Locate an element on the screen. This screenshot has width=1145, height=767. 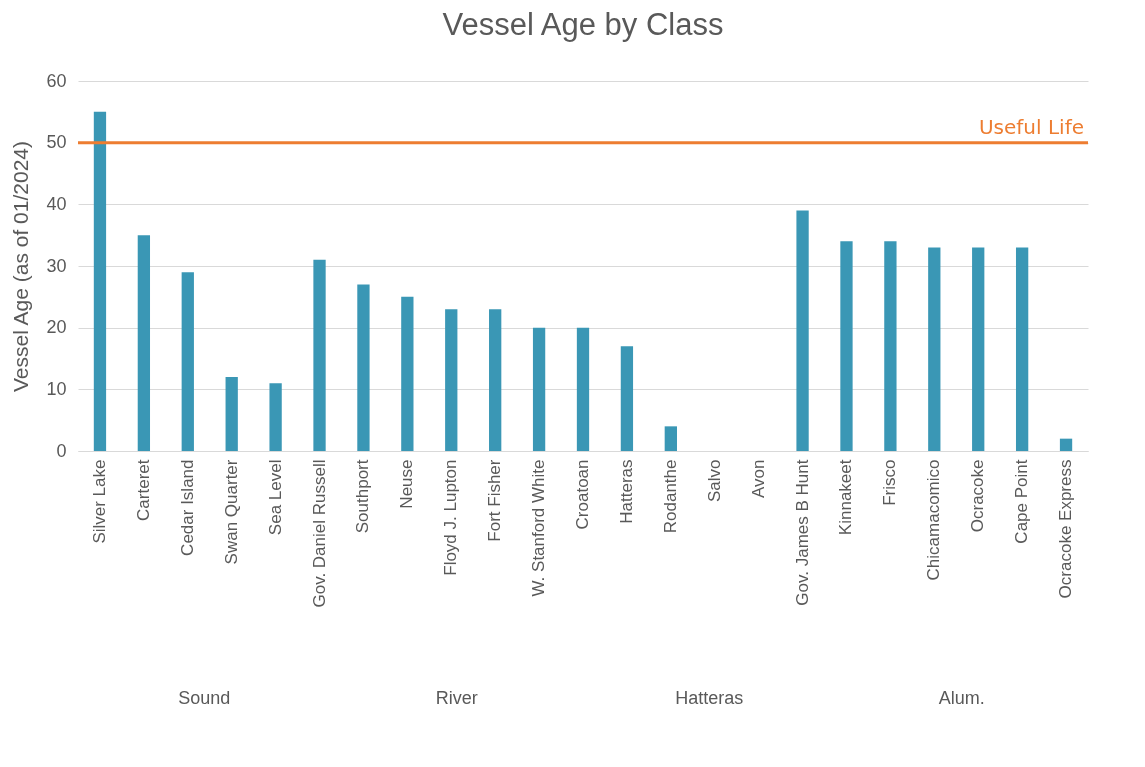
x-tick-label: Croatoan is located at coordinates (582, 494).